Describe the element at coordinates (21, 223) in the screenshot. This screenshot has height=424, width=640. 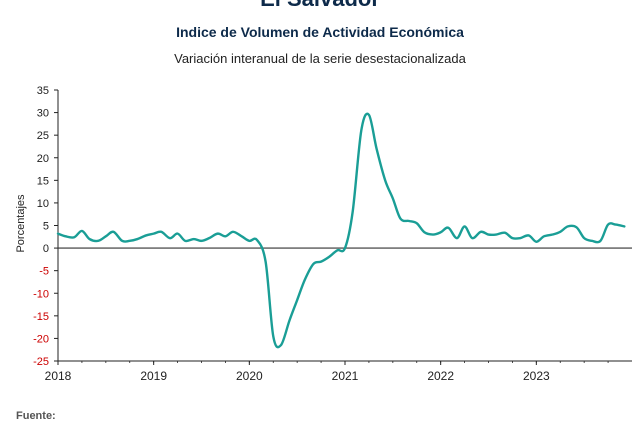
I see `y-axis-label: Porcentajes` at that location.